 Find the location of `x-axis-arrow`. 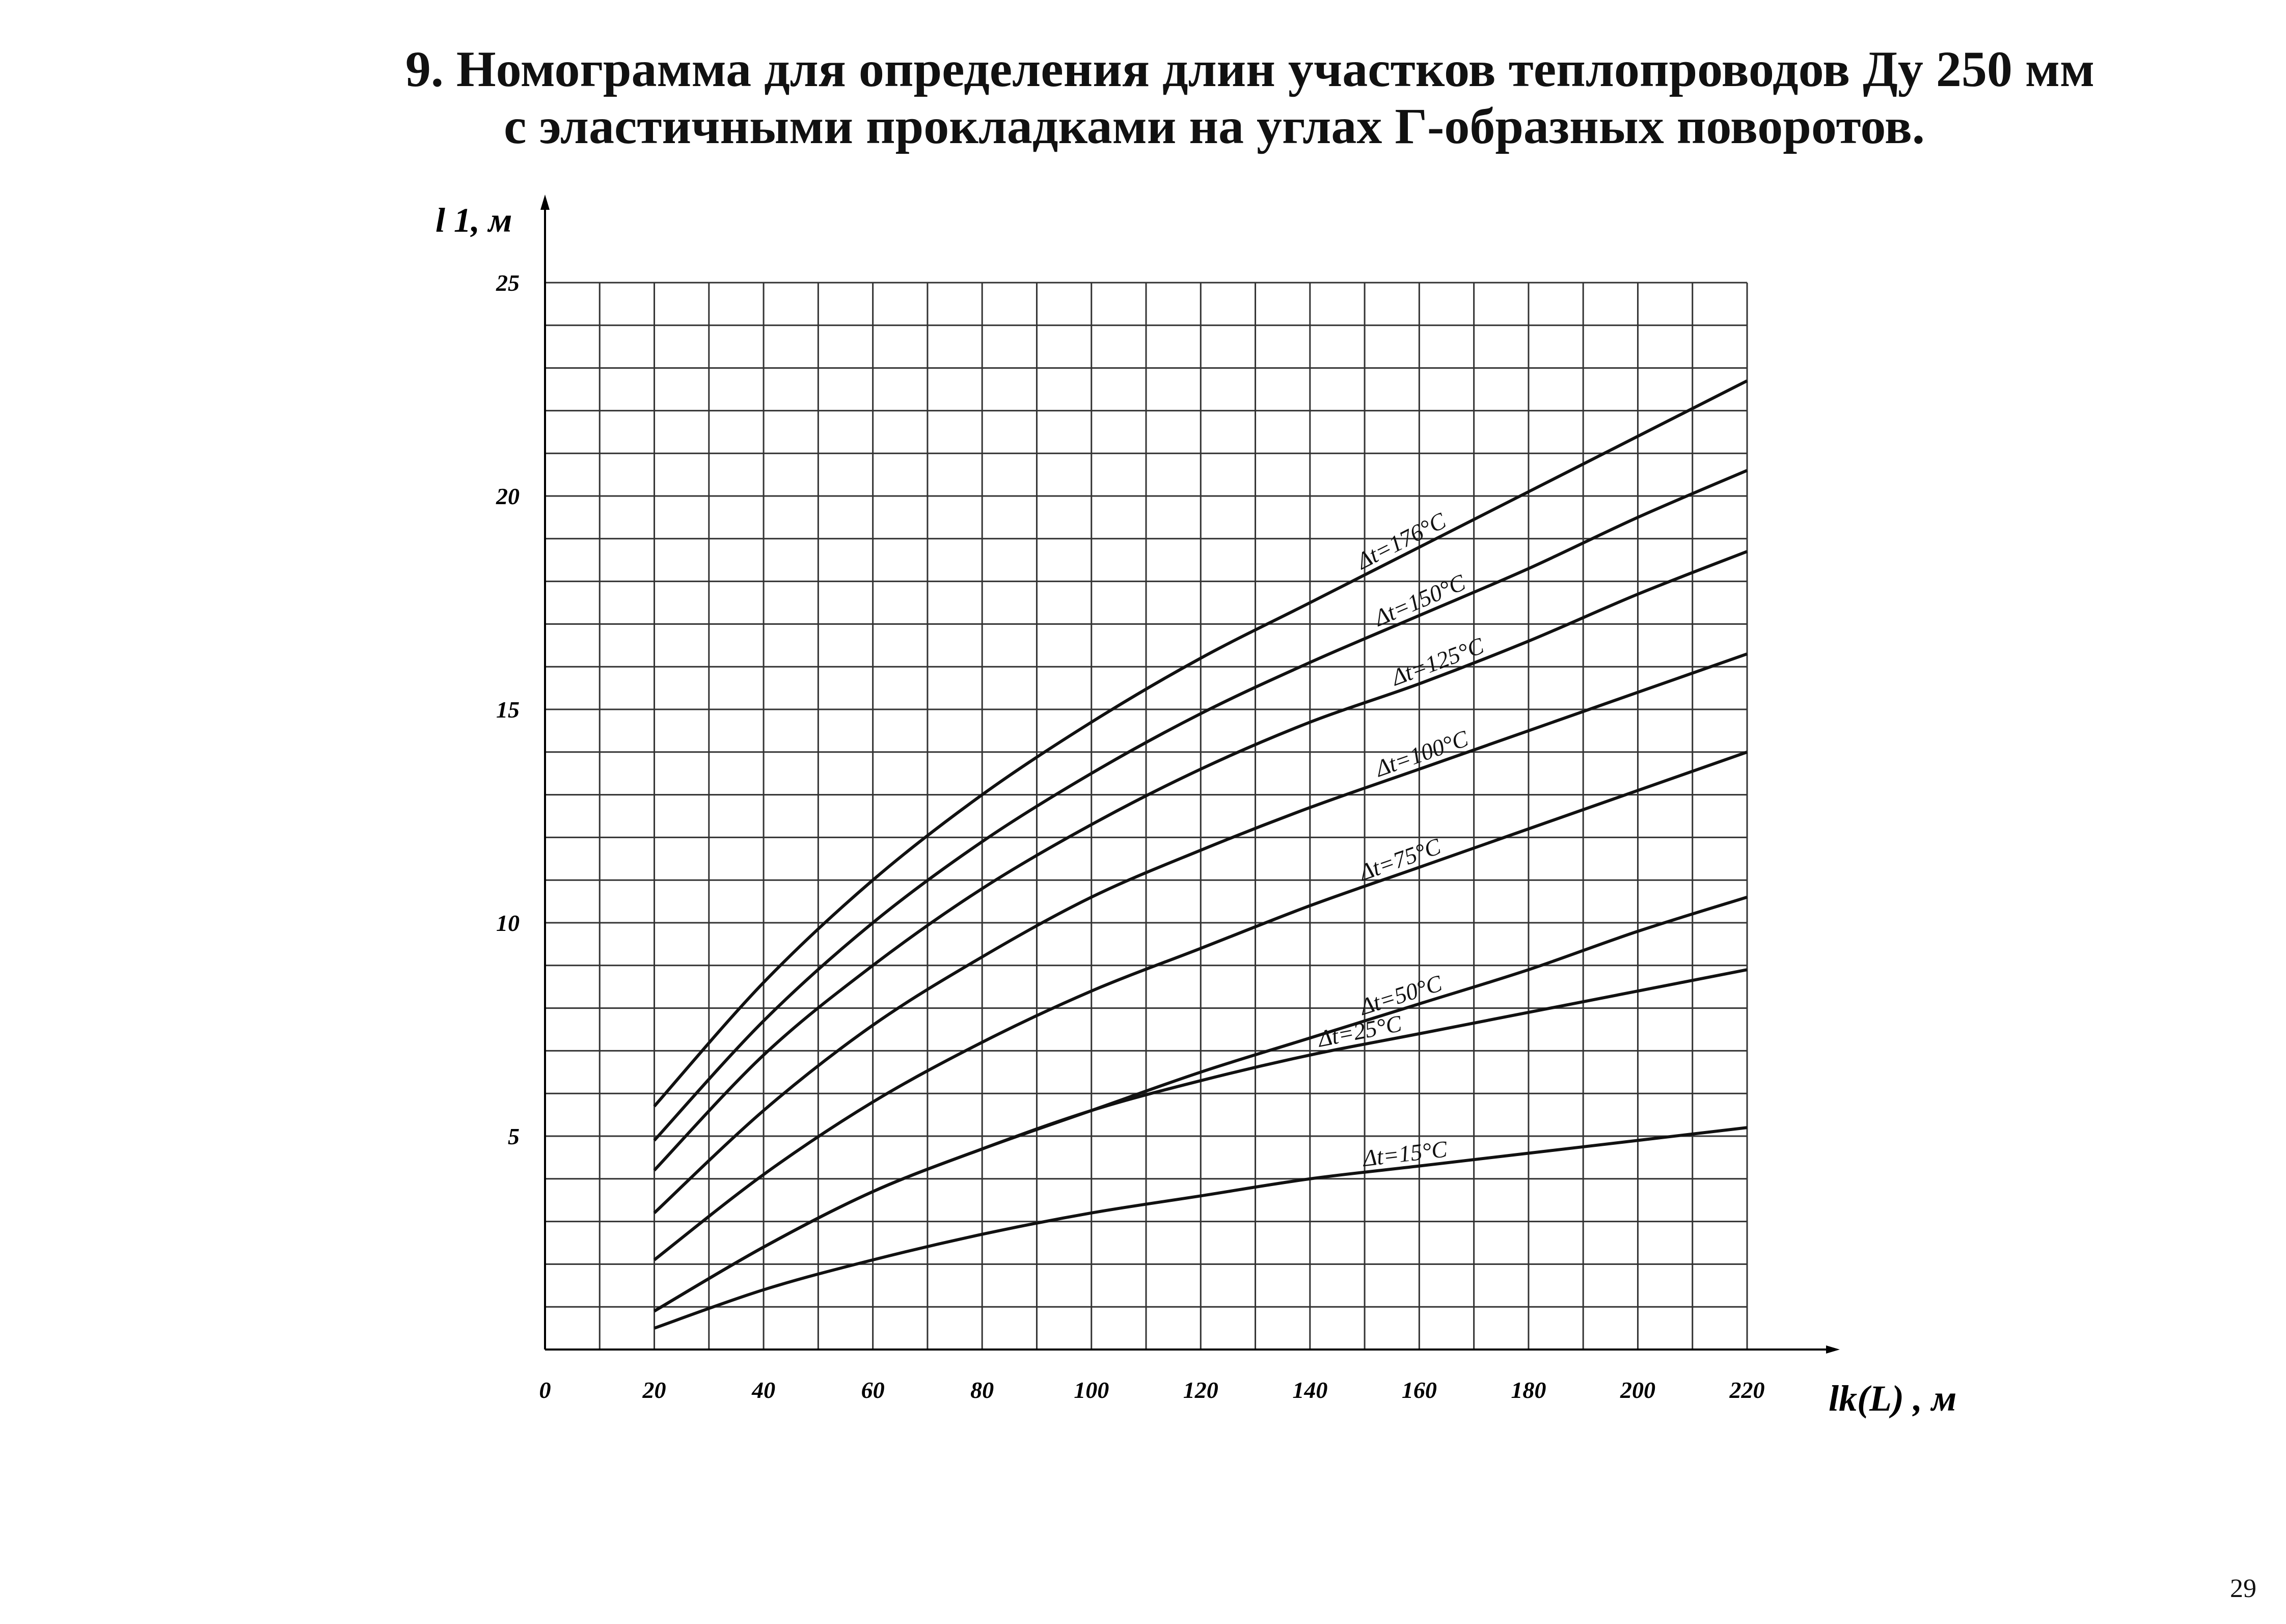

x-axis-arrow is located at coordinates (1833, 1349).